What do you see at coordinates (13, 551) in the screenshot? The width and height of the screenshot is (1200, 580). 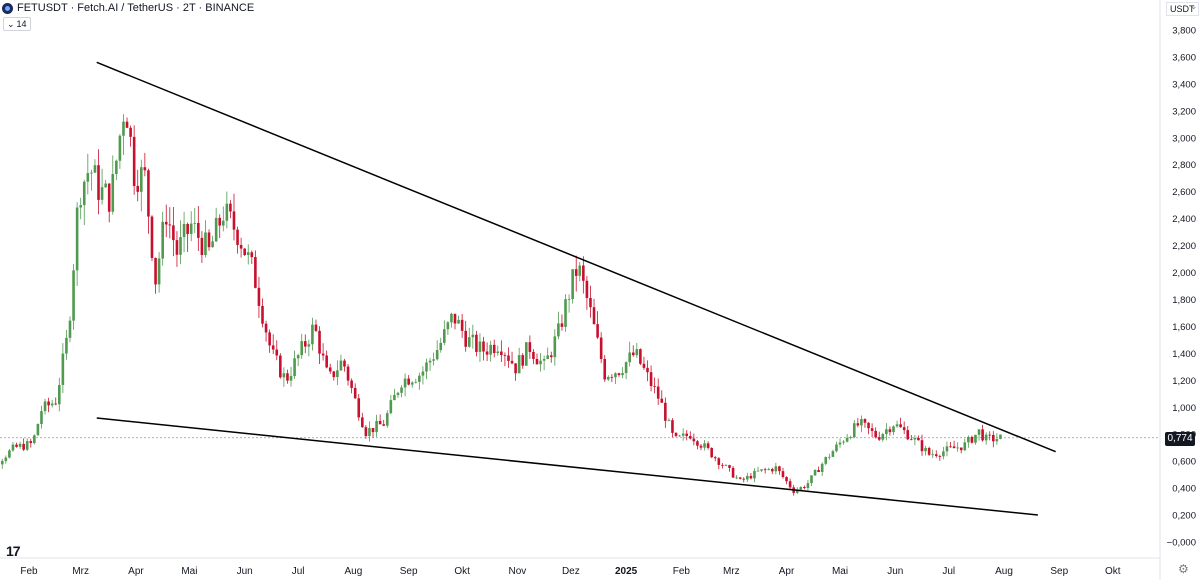 I see `tradingview-logo-icon: 17` at bounding box center [13, 551].